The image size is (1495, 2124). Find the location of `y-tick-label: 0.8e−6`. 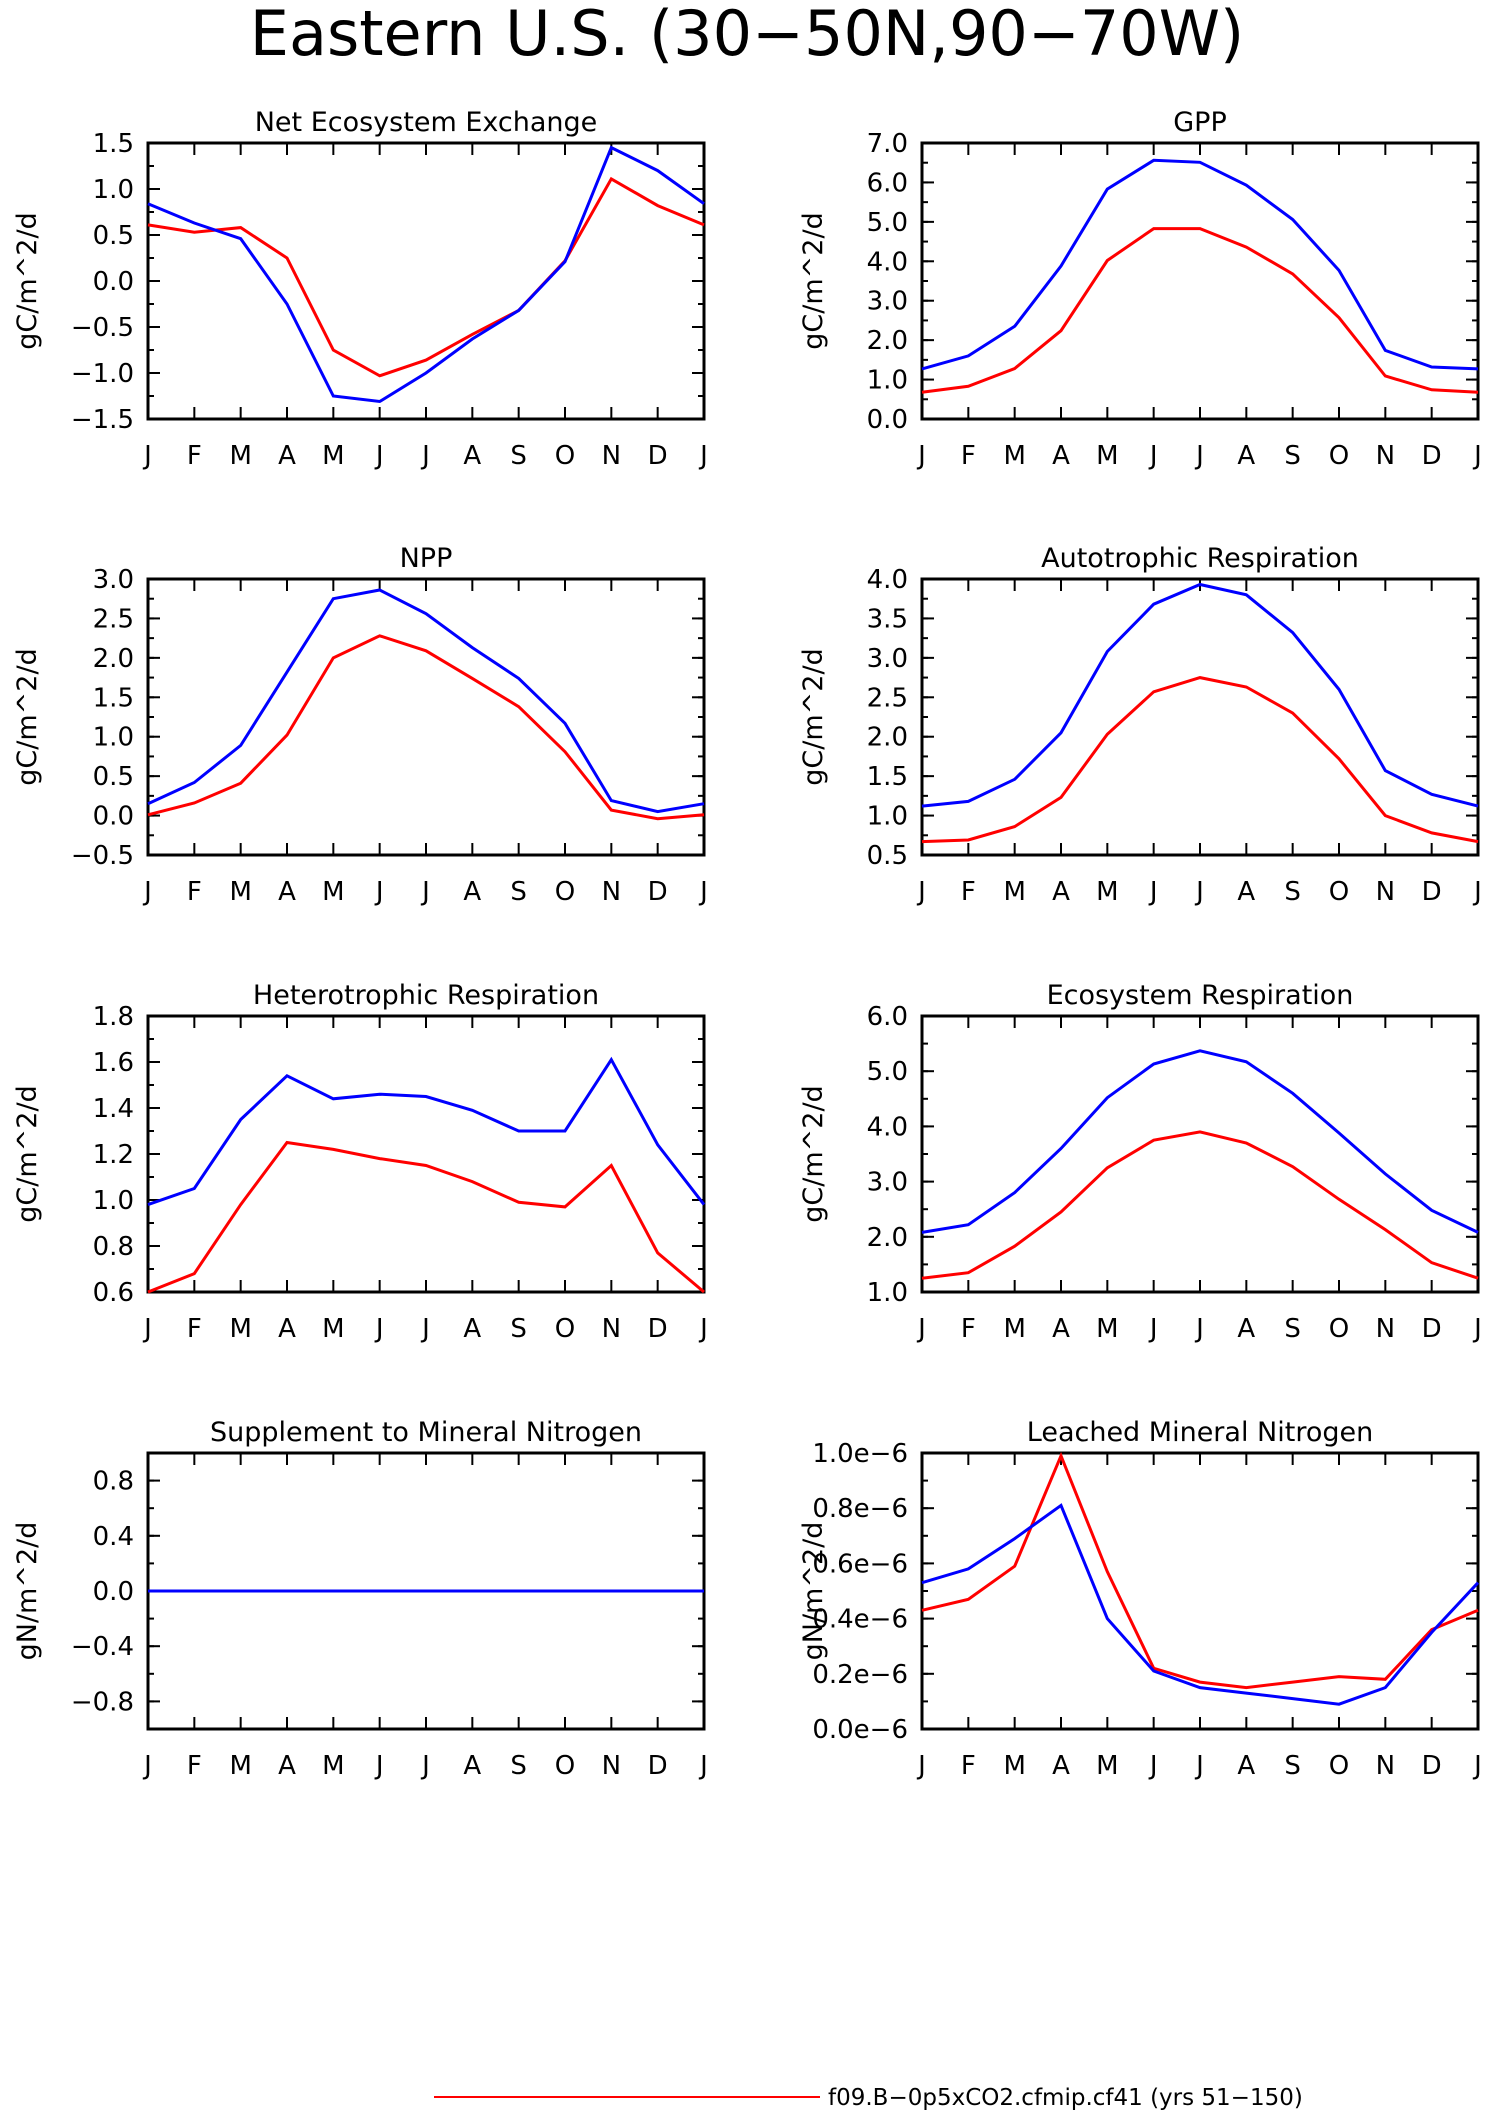

y-tick-label: 0.8e−6 is located at coordinates (860, 1509).